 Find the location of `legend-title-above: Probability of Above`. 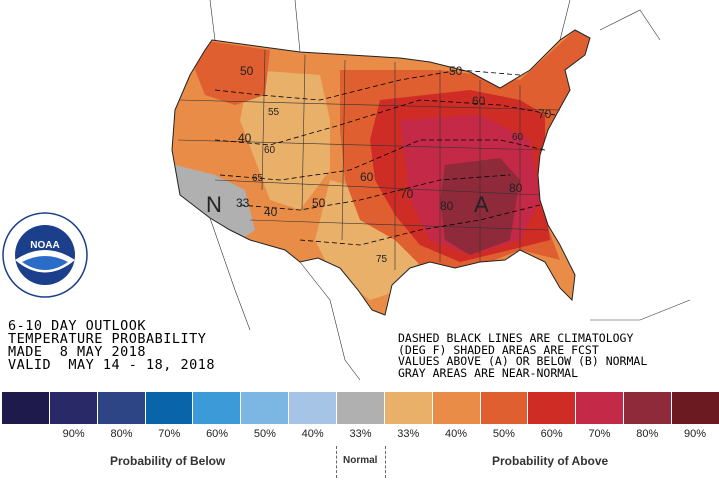

legend-title-above: Probability of Above is located at coordinates (550, 461).